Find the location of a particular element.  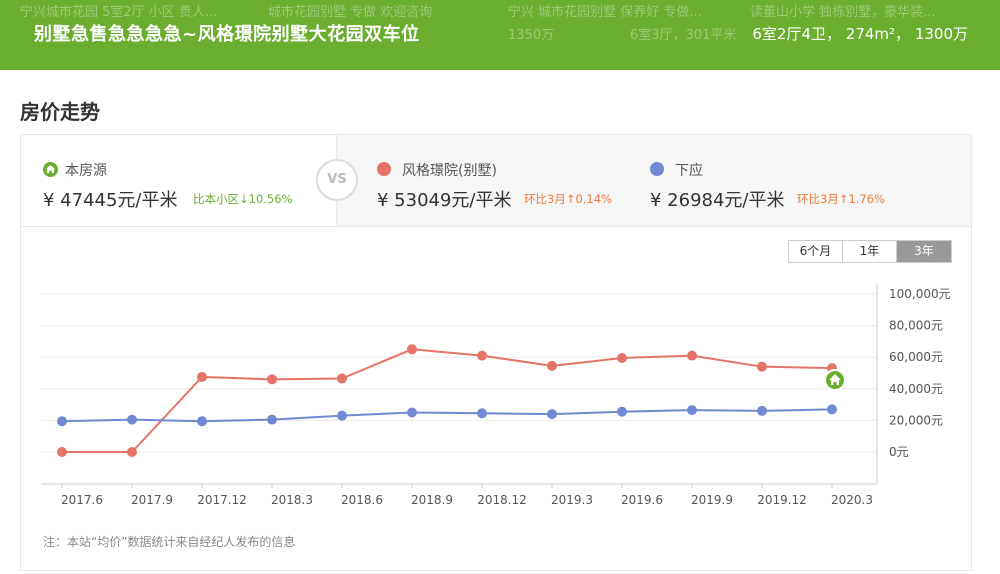

x-tick-label: 2019.3 is located at coordinates (572, 500).